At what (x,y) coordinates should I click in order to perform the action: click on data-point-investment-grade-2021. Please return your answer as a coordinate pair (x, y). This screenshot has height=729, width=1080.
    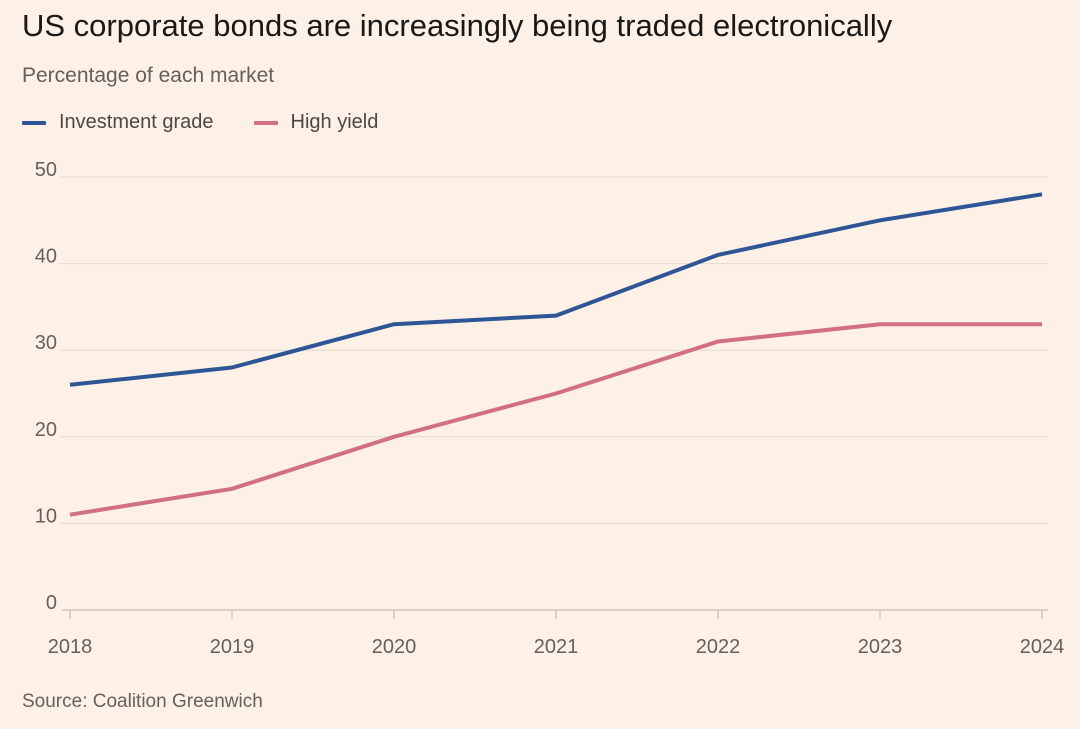
    Looking at the image, I should click on (556, 316).